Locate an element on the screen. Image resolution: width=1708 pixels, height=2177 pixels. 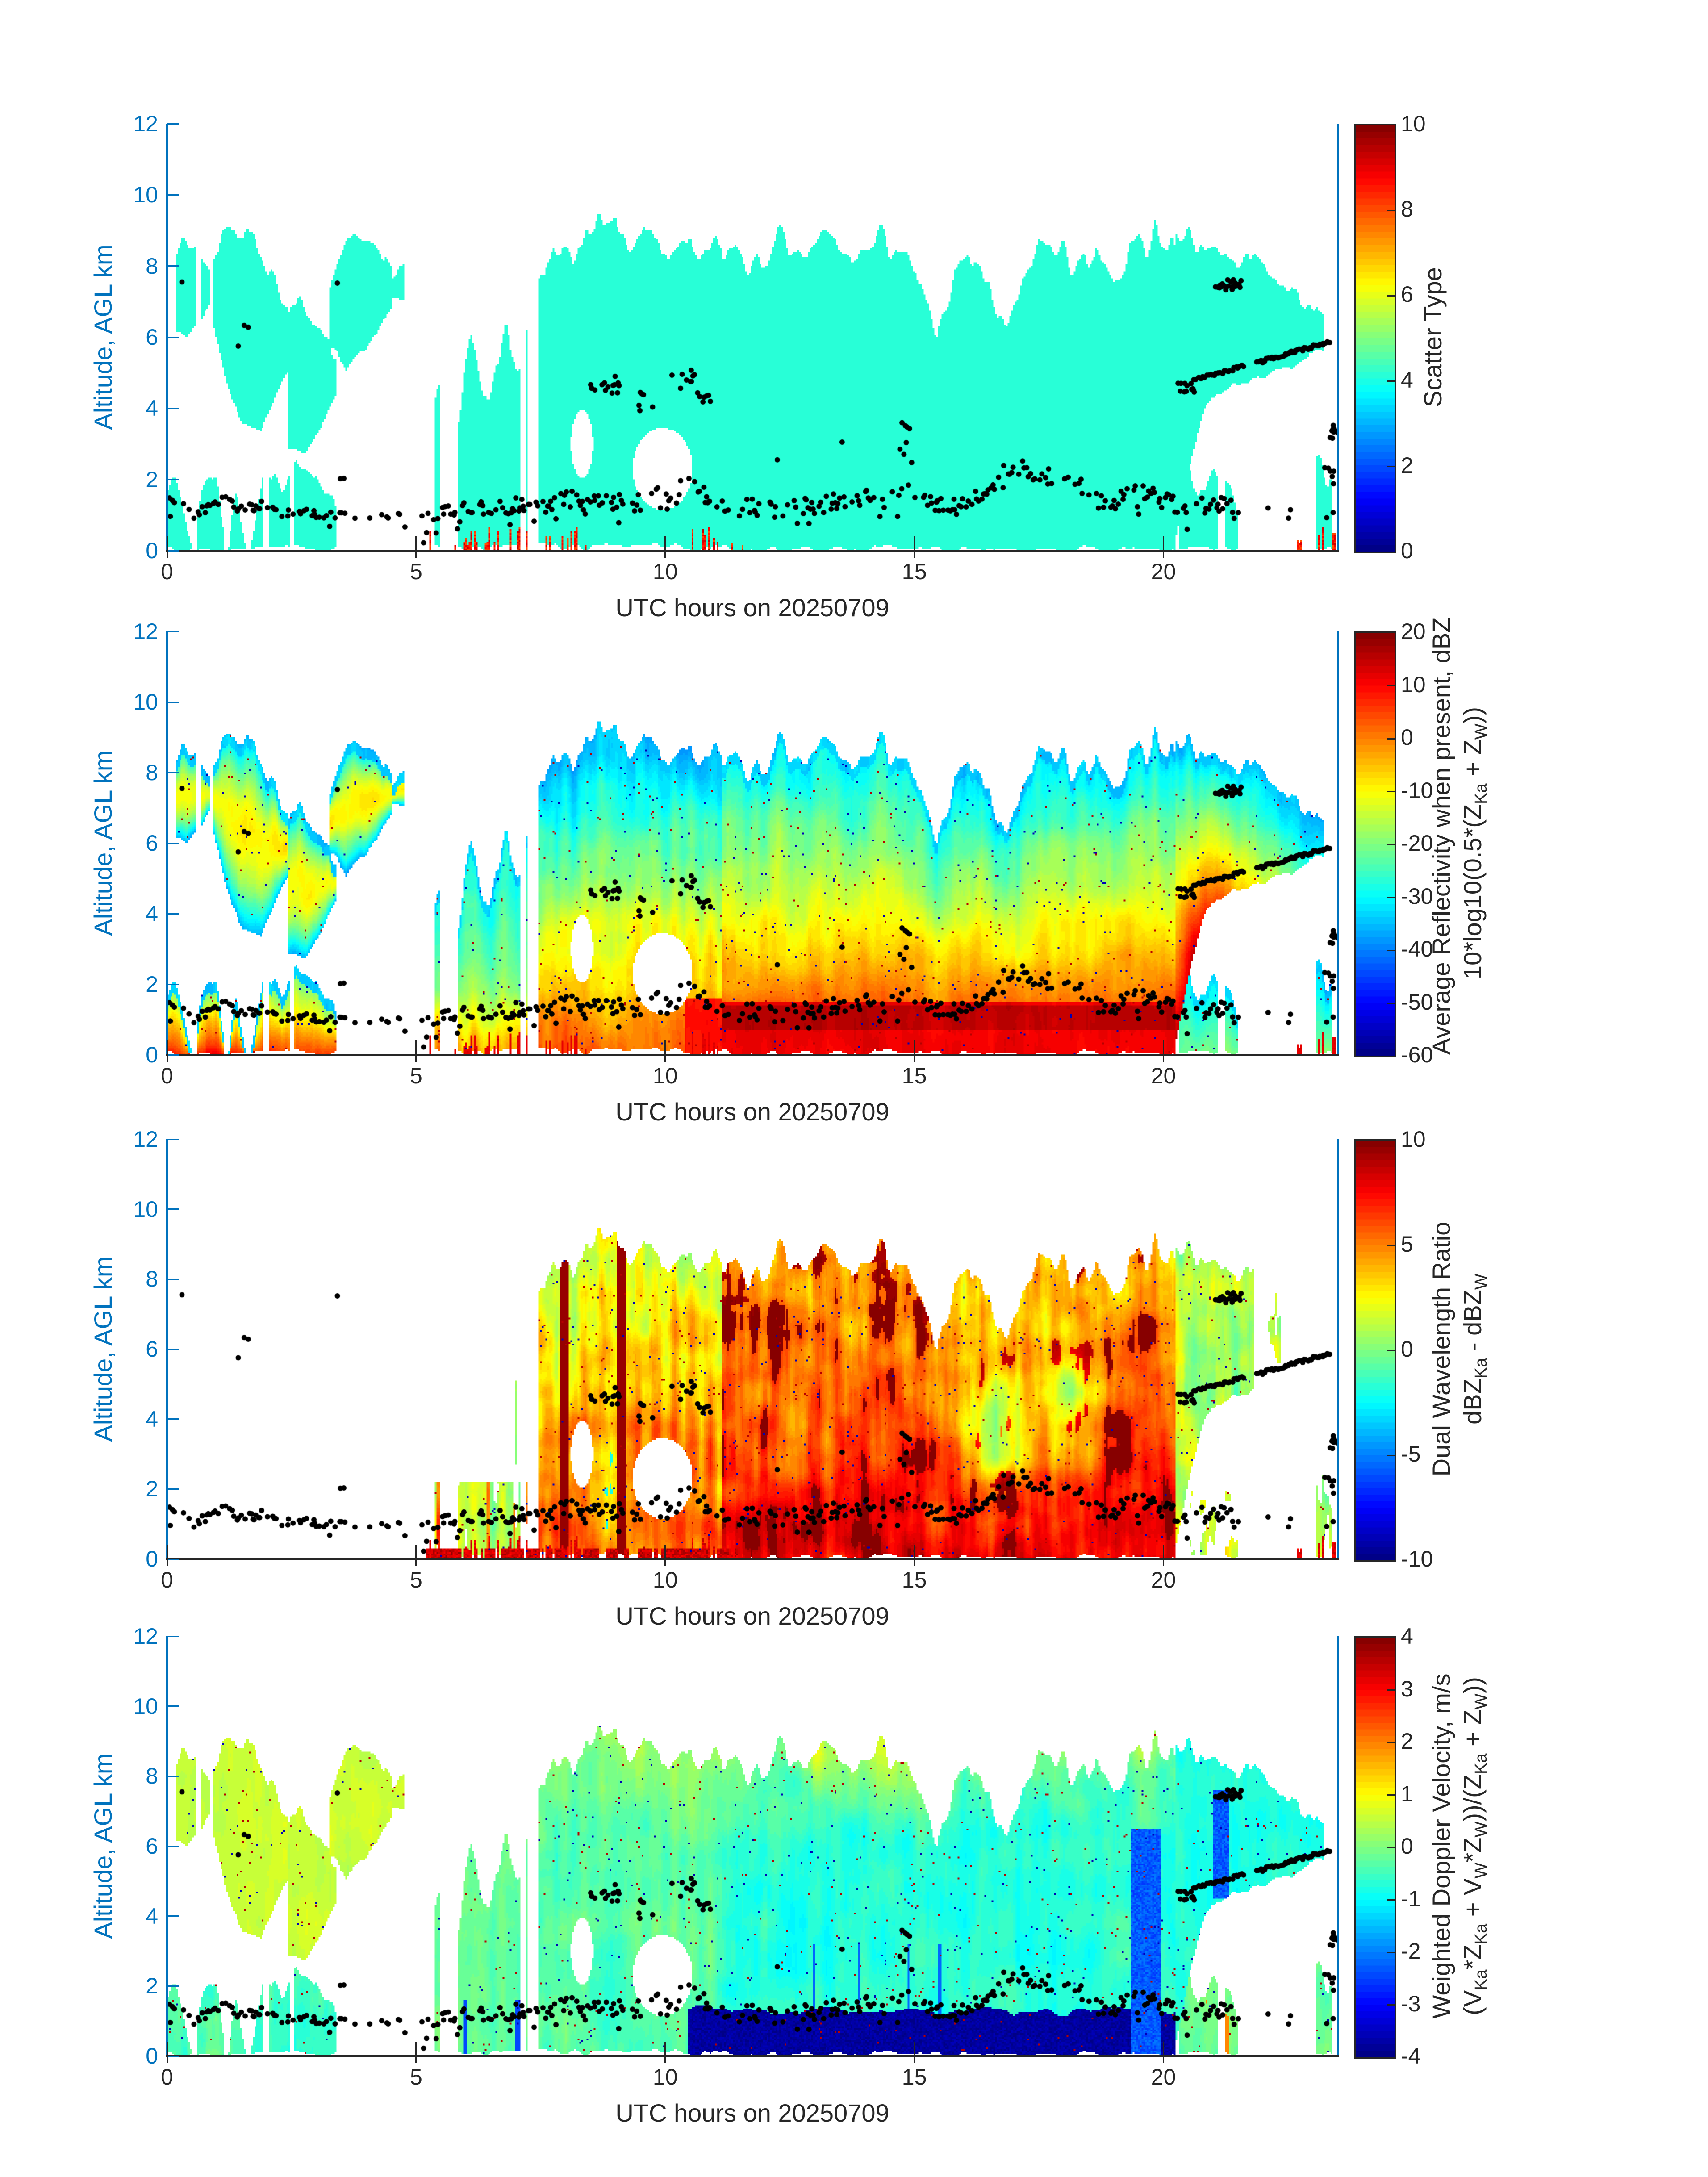
colorbar-tick-label: 6 is located at coordinates (1407, 294).